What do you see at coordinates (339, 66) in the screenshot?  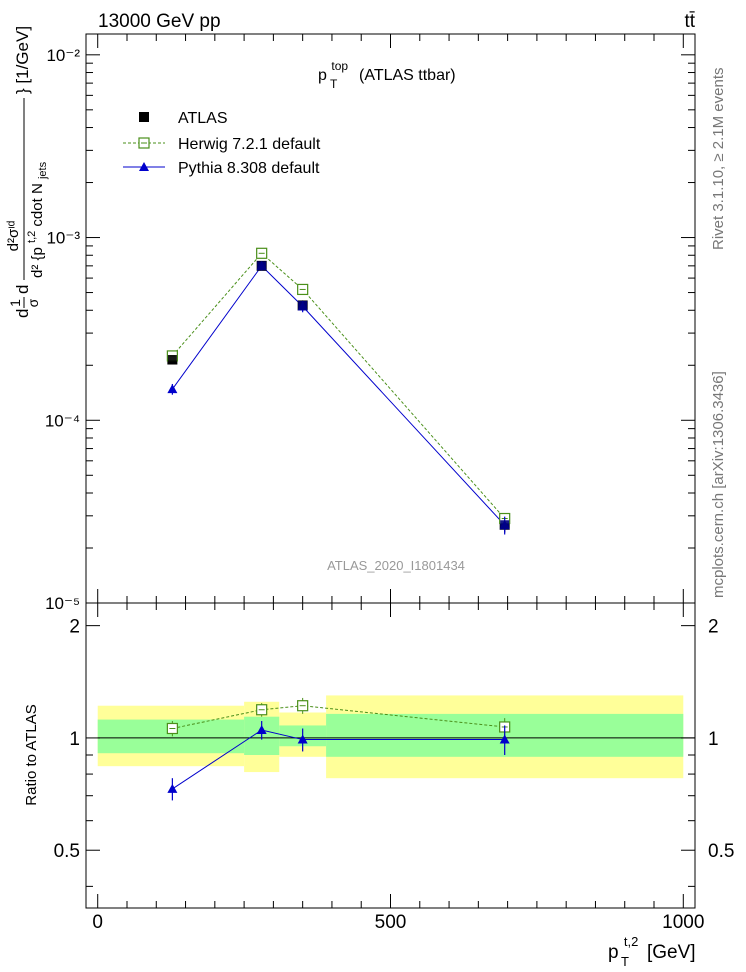 I see `title-sup: top` at bounding box center [339, 66].